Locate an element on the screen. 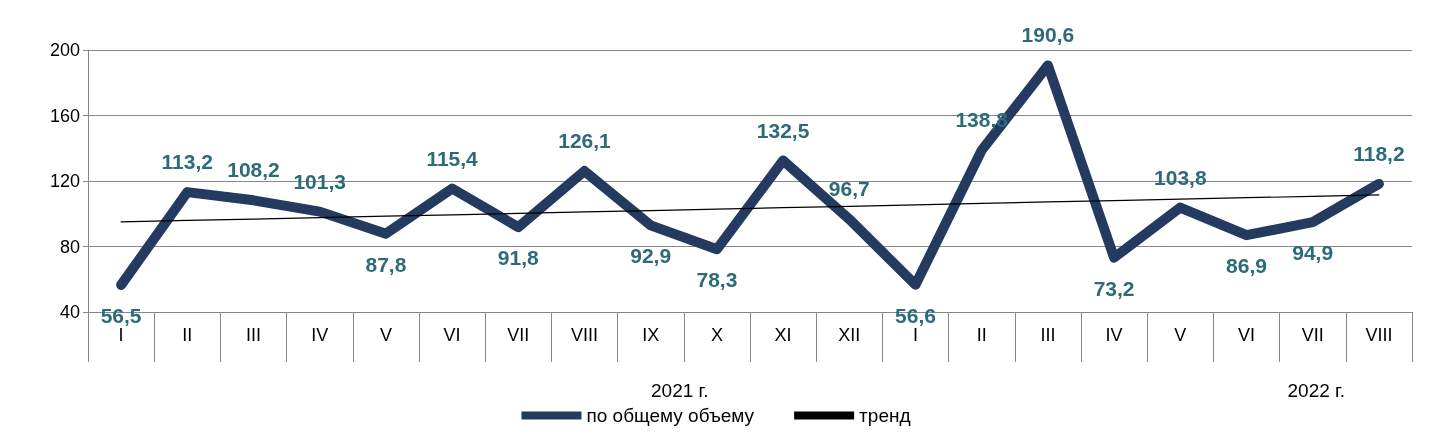 This screenshot has height=438, width=1432. legend-label: по общему объему is located at coordinates (670, 415).